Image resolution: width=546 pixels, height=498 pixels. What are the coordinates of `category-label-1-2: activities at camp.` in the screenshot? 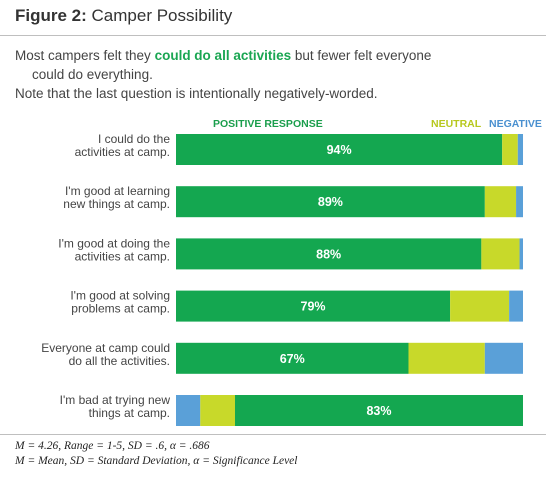 It's located at (122, 152).